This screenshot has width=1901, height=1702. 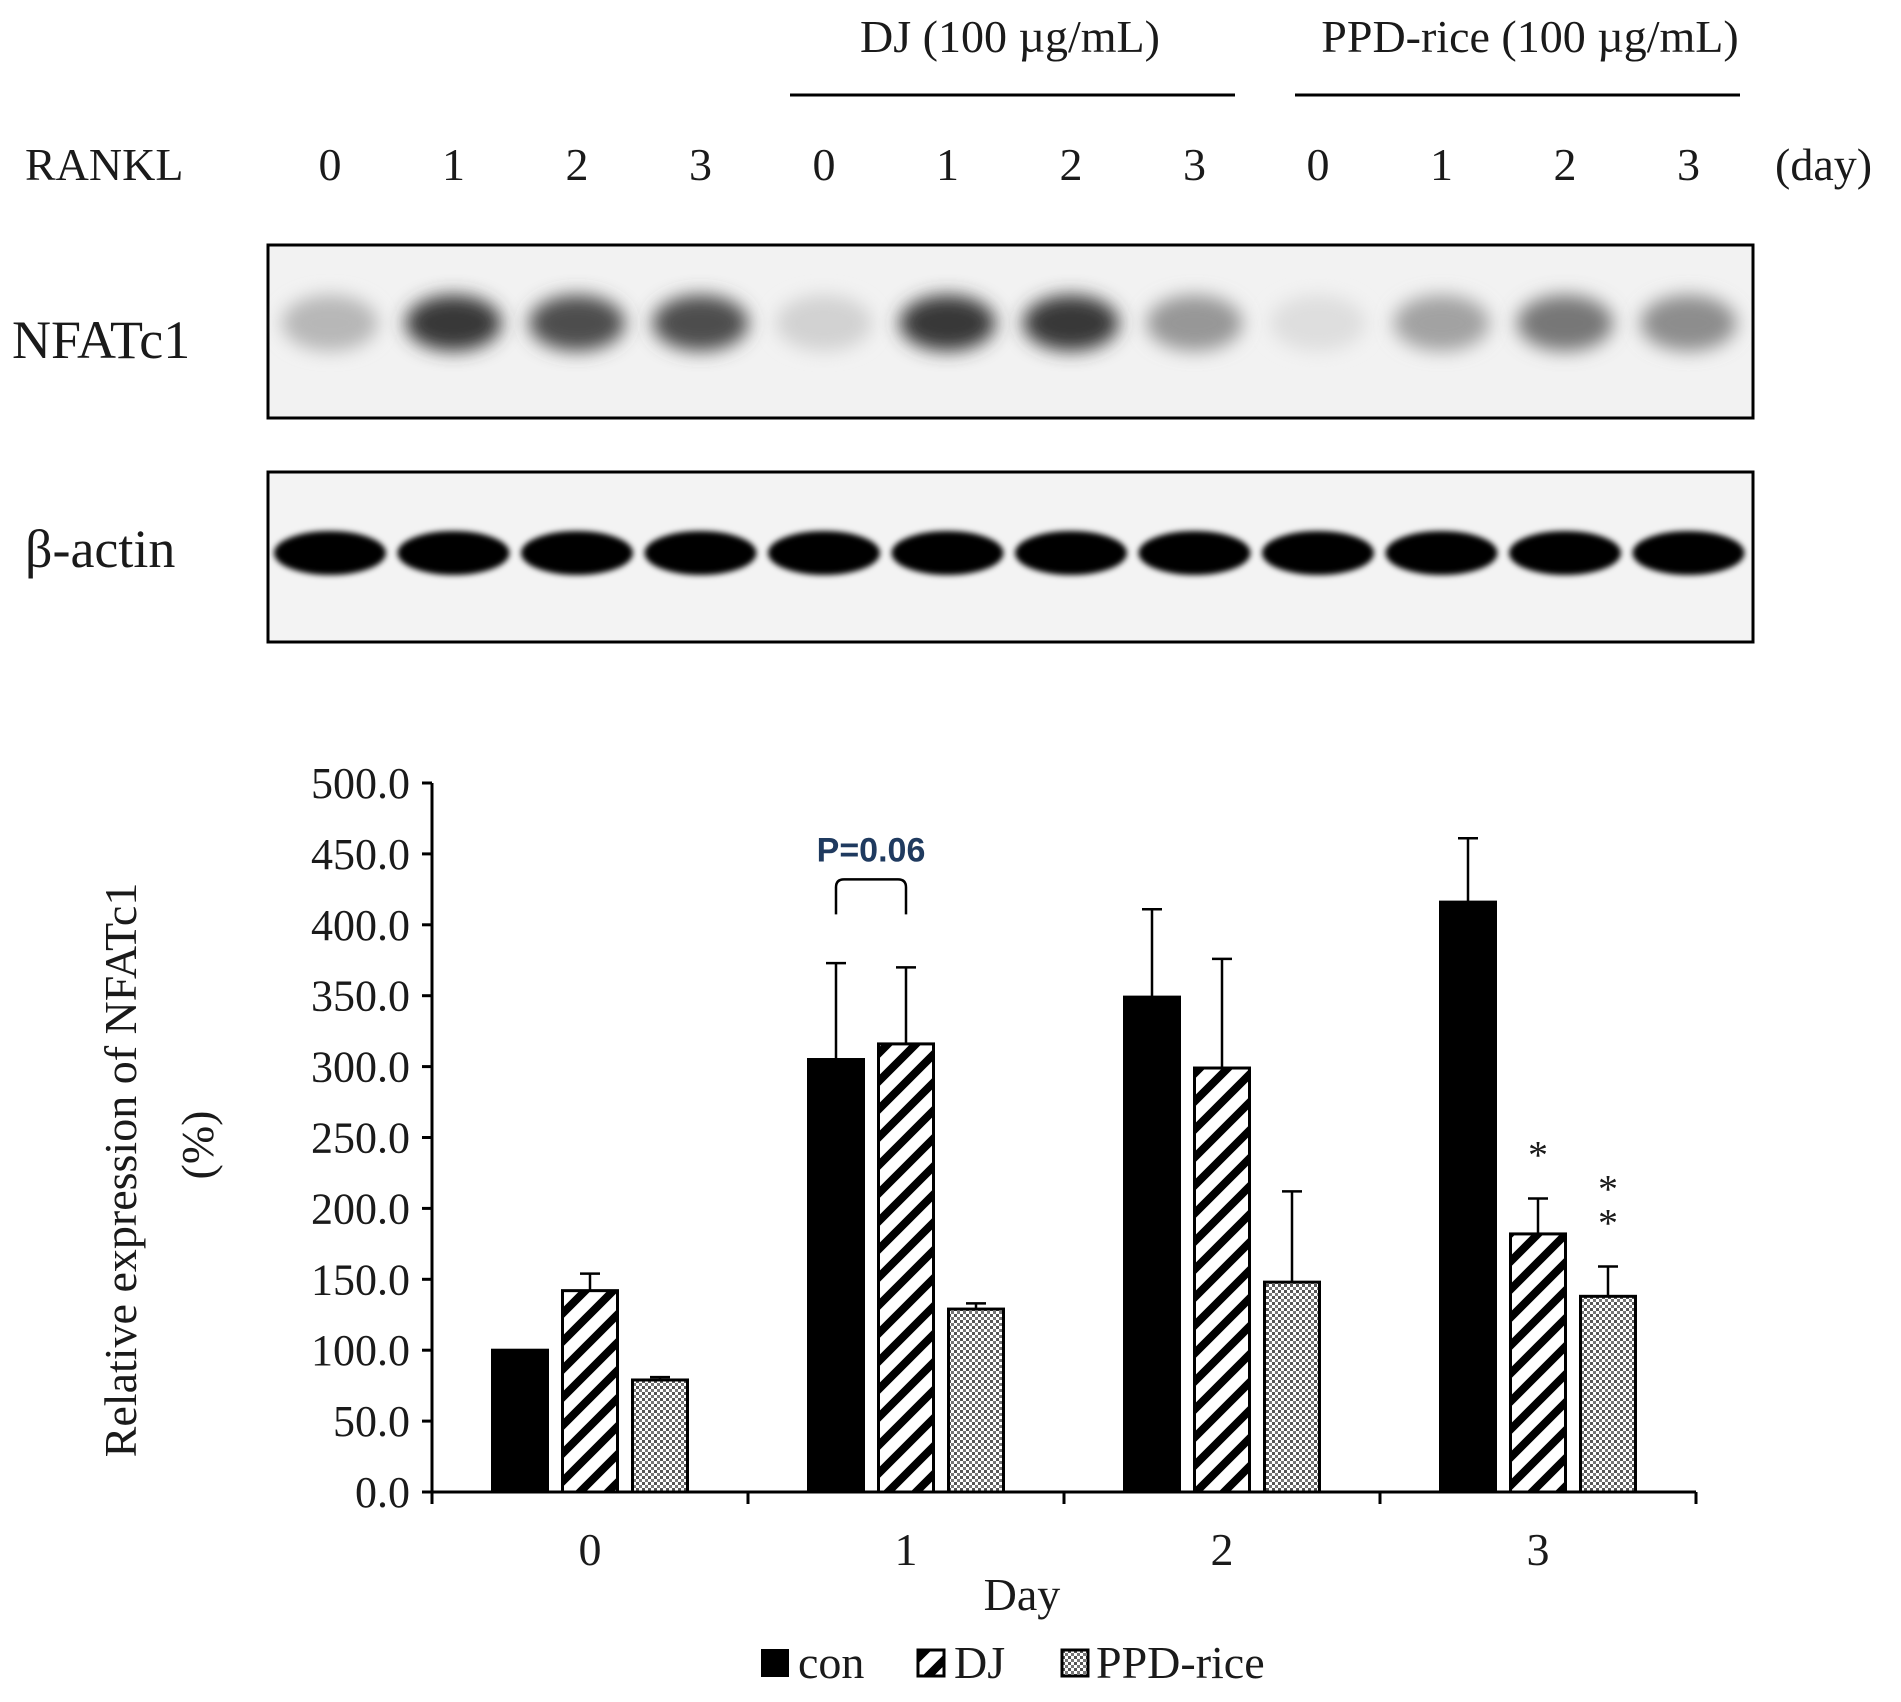 I want to click on x-tick-label: 1, so click(x=906, y=1549).